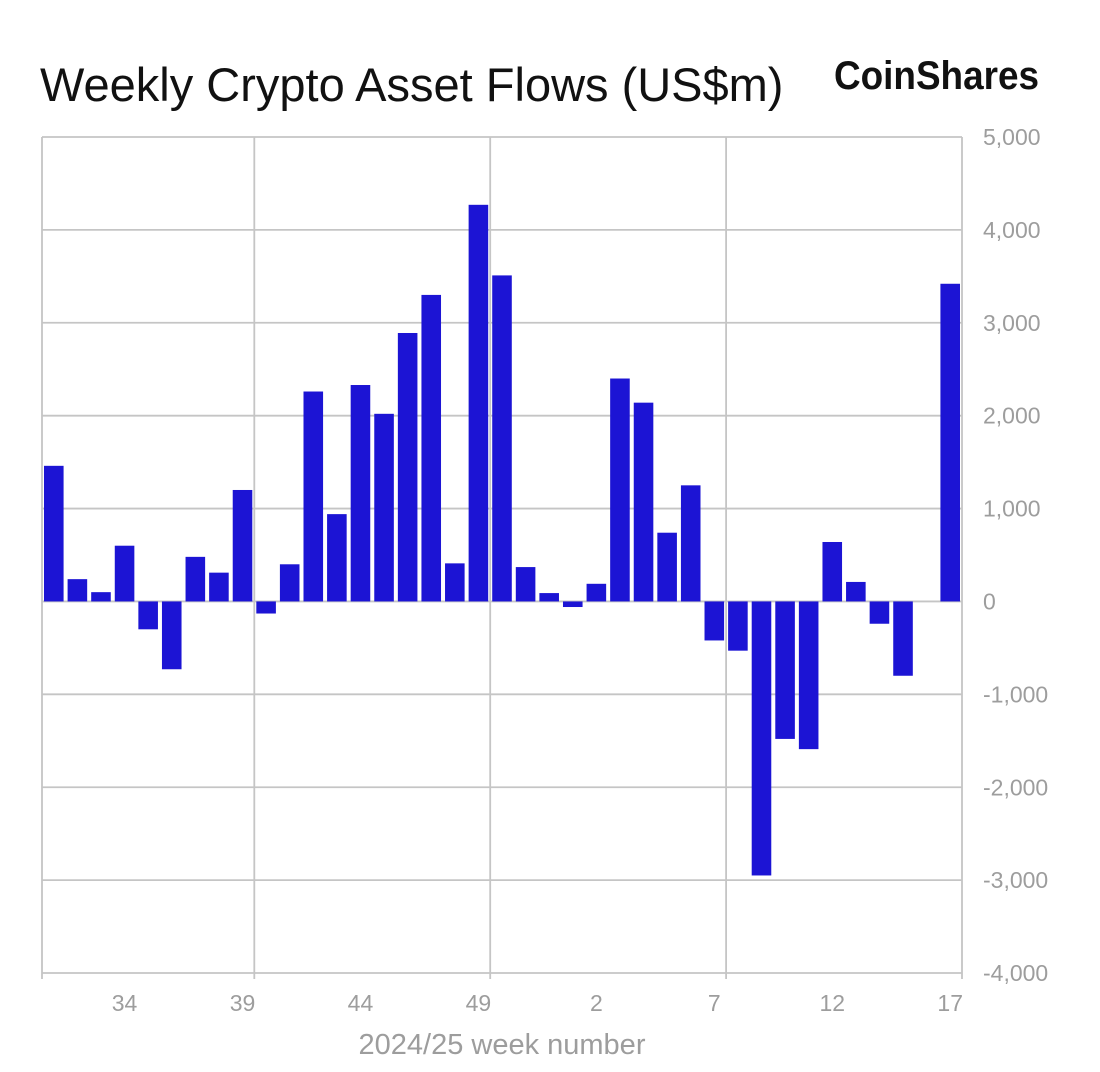 The width and height of the screenshot is (1100, 1072). Describe the element at coordinates (1012, 230) in the screenshot. I see `y-tick-label: 4,000` at that location.